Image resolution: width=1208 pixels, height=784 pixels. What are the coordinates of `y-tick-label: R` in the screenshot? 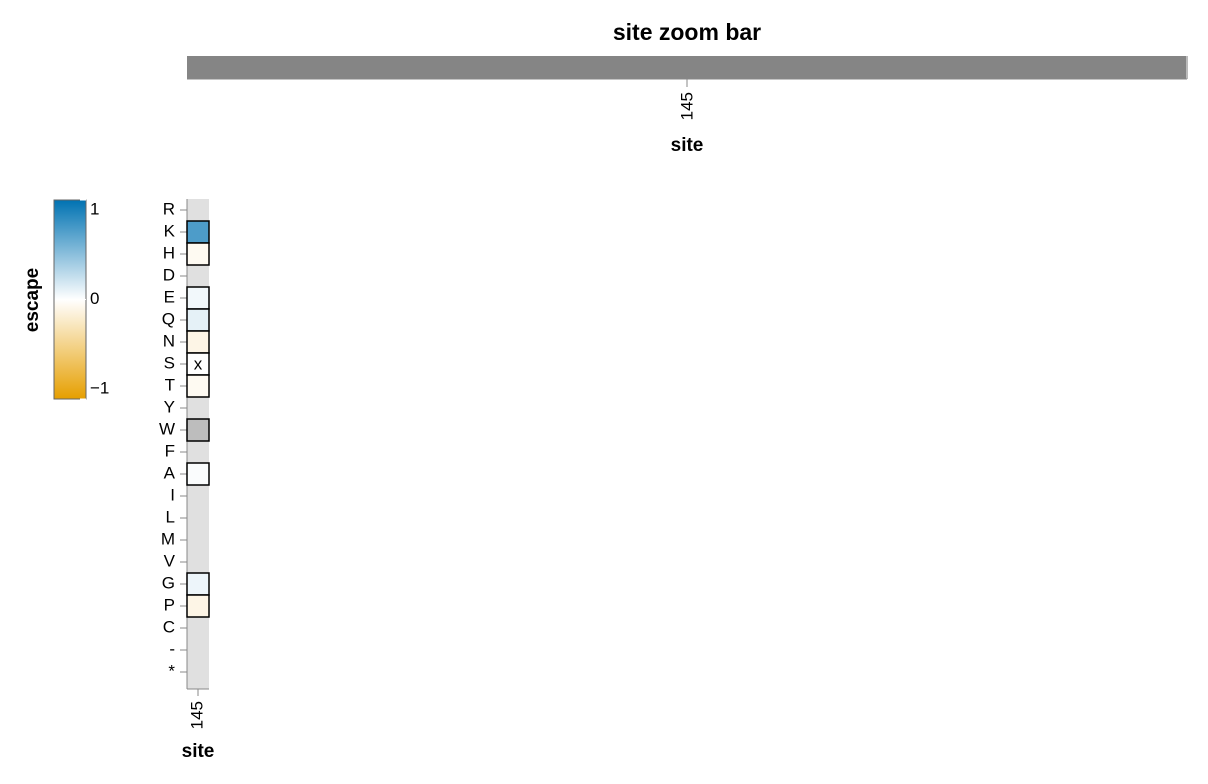 It's located at (169, 208).